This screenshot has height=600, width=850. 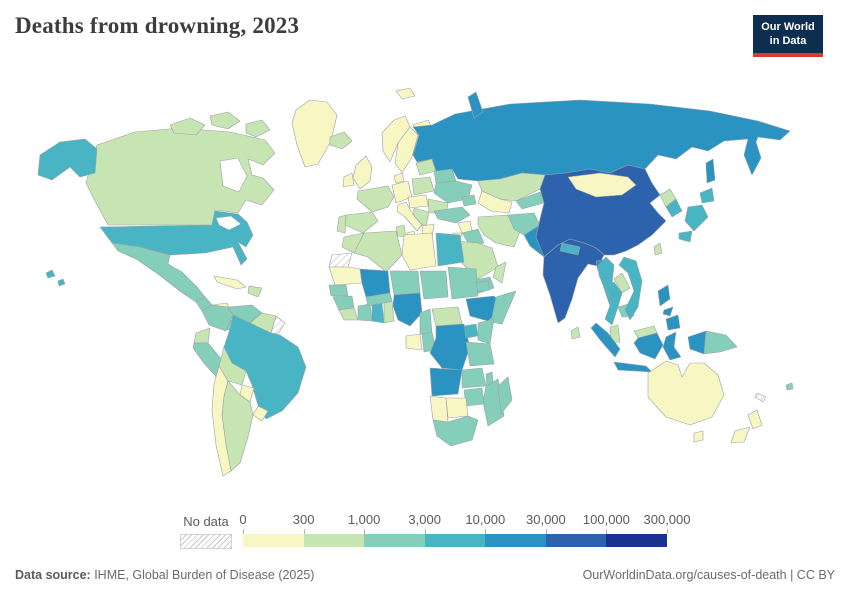 What do you see at coordinates (463, 283) in the screenshot?
I see `region-sudan` at bounding box center [463, 283].